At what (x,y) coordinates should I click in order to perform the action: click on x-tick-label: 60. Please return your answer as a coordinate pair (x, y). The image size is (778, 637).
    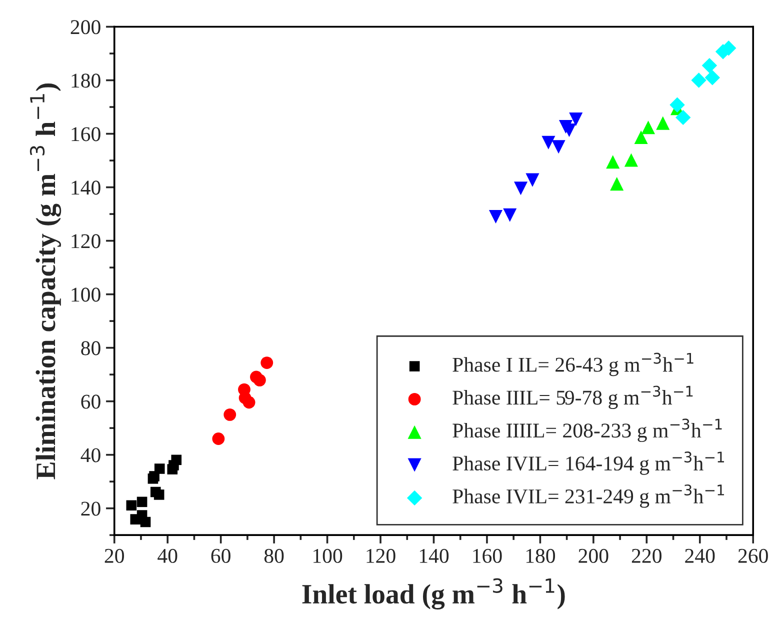
    Looking at the image, I should click on (220, 555).